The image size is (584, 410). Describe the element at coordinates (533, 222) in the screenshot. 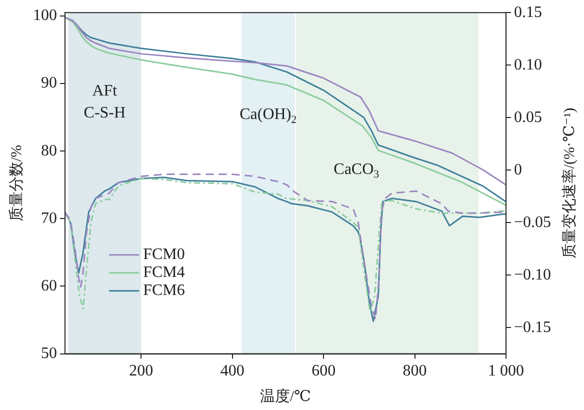

I see `y2-tick-label: −0.05` at that location.